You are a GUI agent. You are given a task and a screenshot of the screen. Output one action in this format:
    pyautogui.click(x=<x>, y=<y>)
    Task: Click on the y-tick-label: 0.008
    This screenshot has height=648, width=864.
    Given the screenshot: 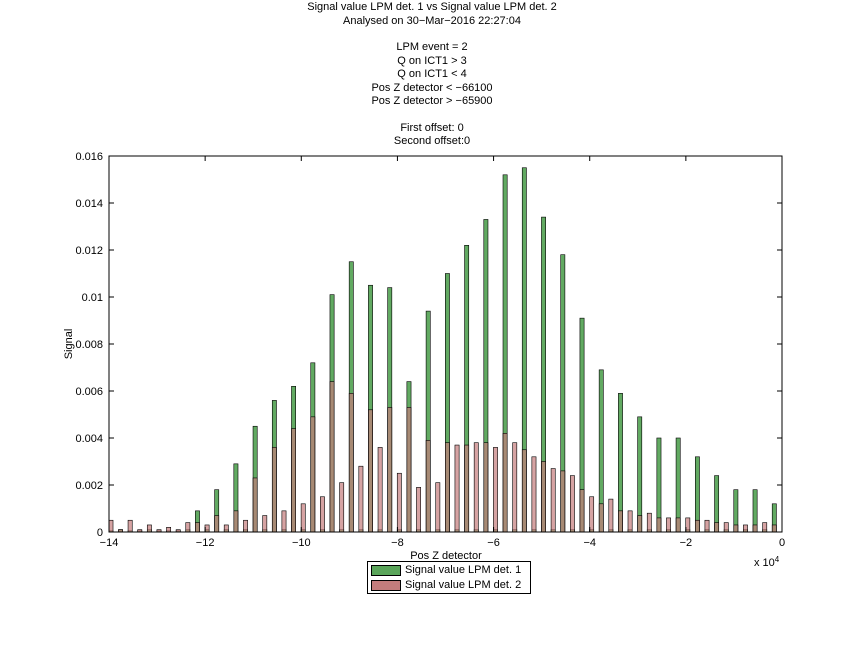 What is the action you would take?
    pyautogui.click(x=89, y=345)
    